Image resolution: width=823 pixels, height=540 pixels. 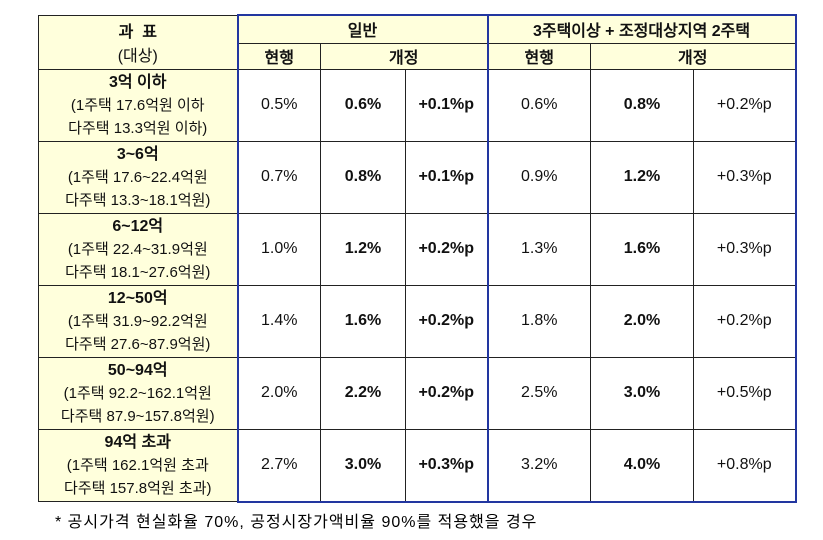 I want to click on value-cell: 1.8%, so click(x=538, y=321).